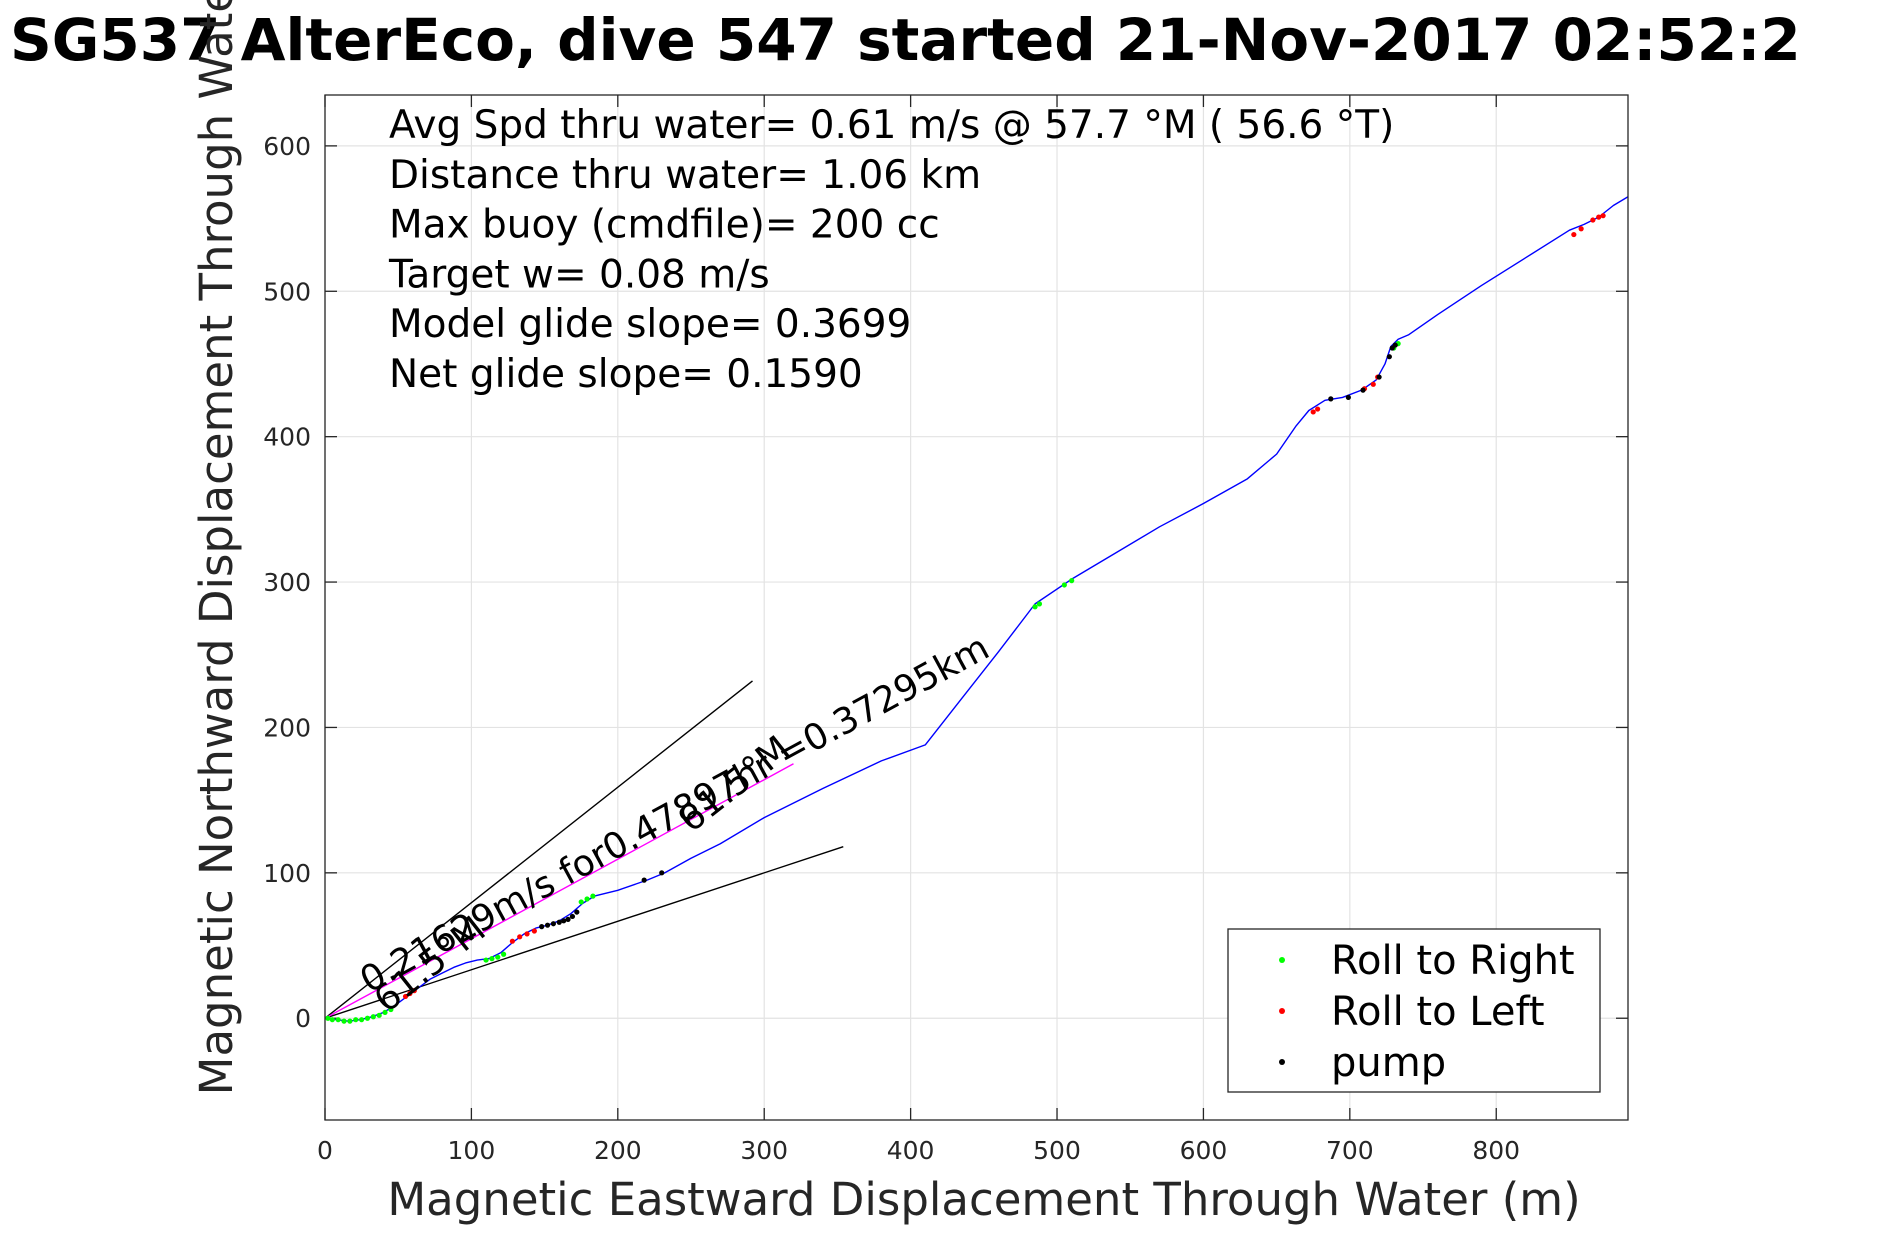 This screenshot has height=1260, width=1890. I want to click on y-tick-label: 500, so click(287, 291).